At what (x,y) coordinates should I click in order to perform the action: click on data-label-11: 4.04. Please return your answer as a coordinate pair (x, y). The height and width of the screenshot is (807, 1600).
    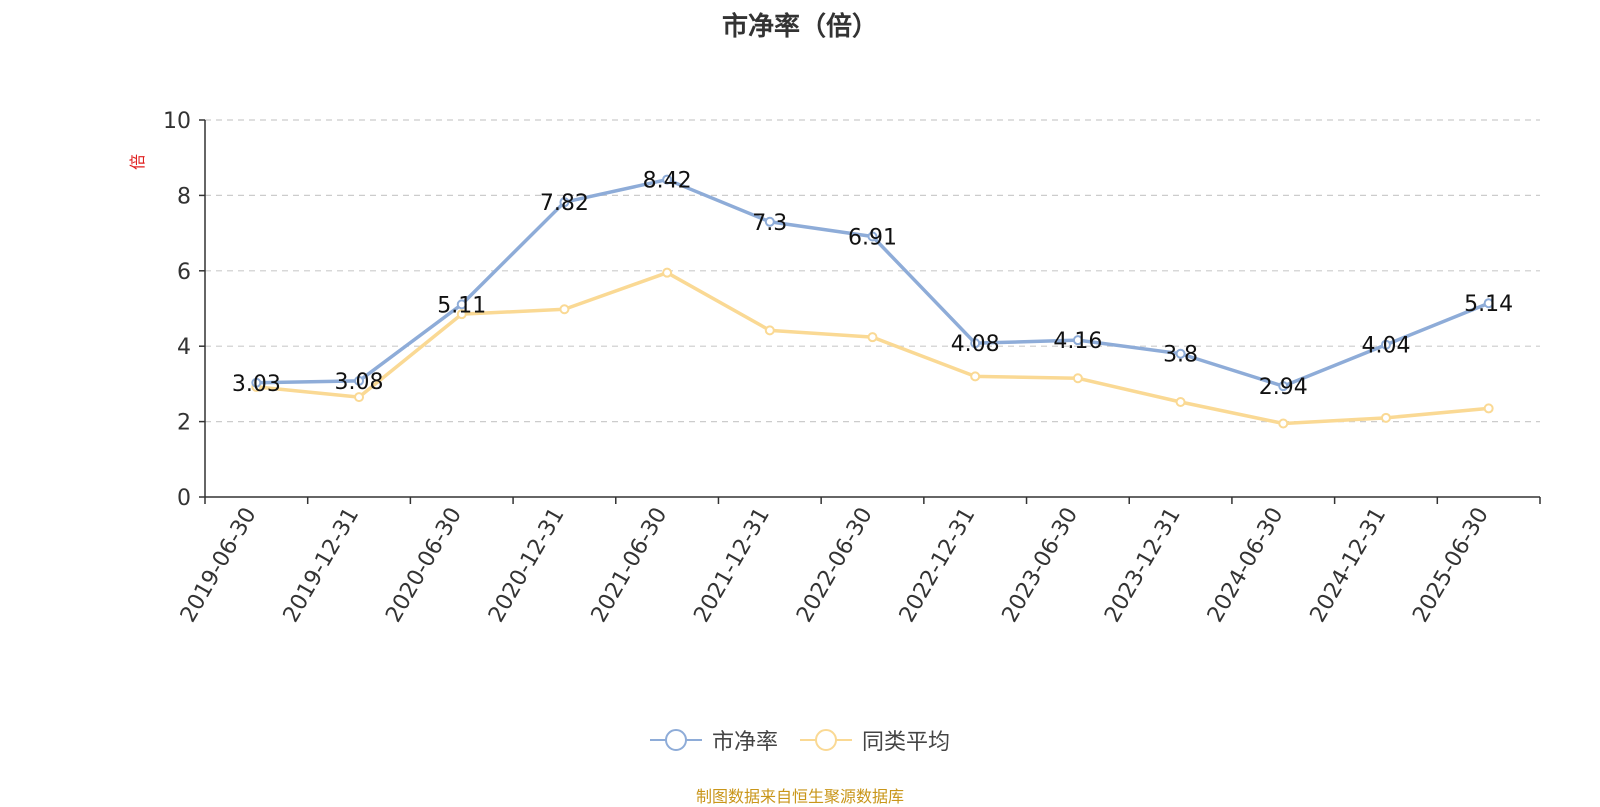
    Looking at the image, I should click on (1385, 346).